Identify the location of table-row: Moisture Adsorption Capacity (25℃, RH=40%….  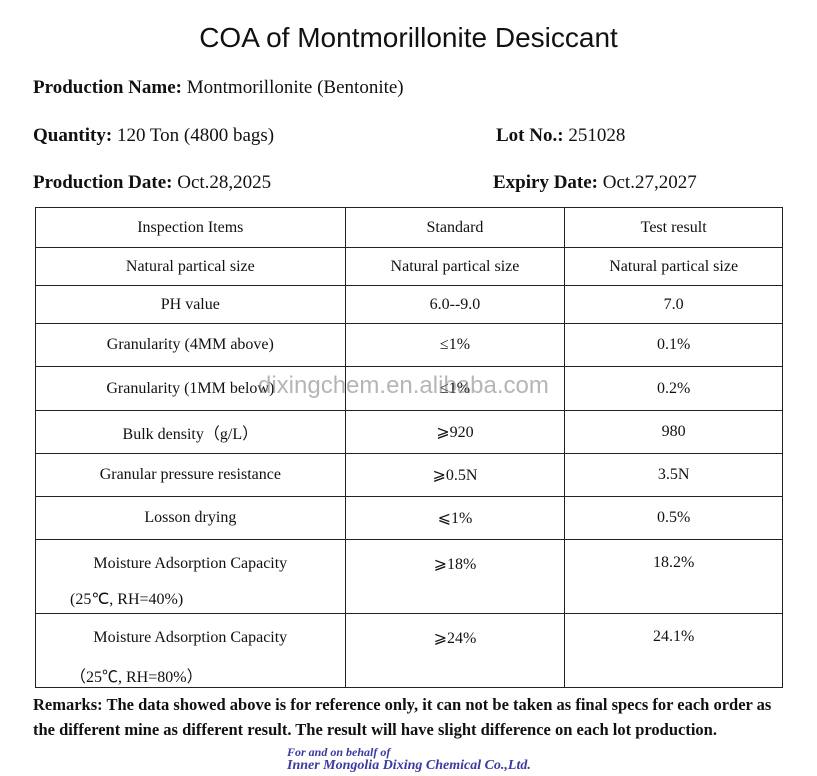
(409, 576).